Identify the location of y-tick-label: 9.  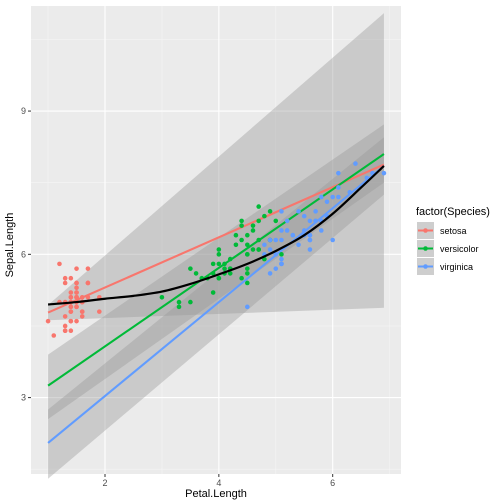
(23, 111).